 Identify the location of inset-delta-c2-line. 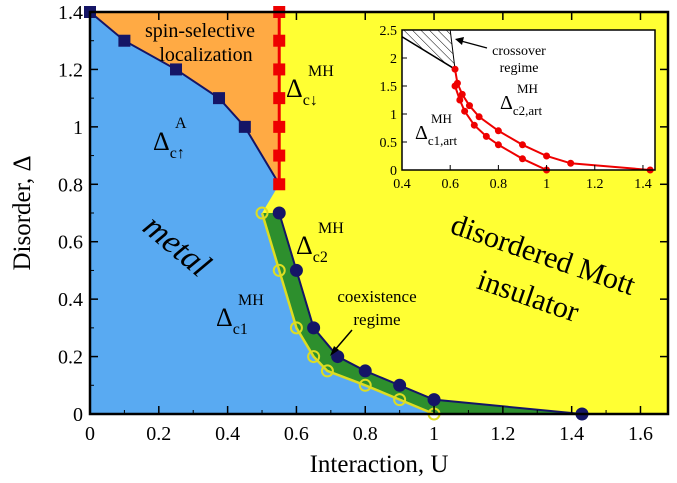
(552, 120).